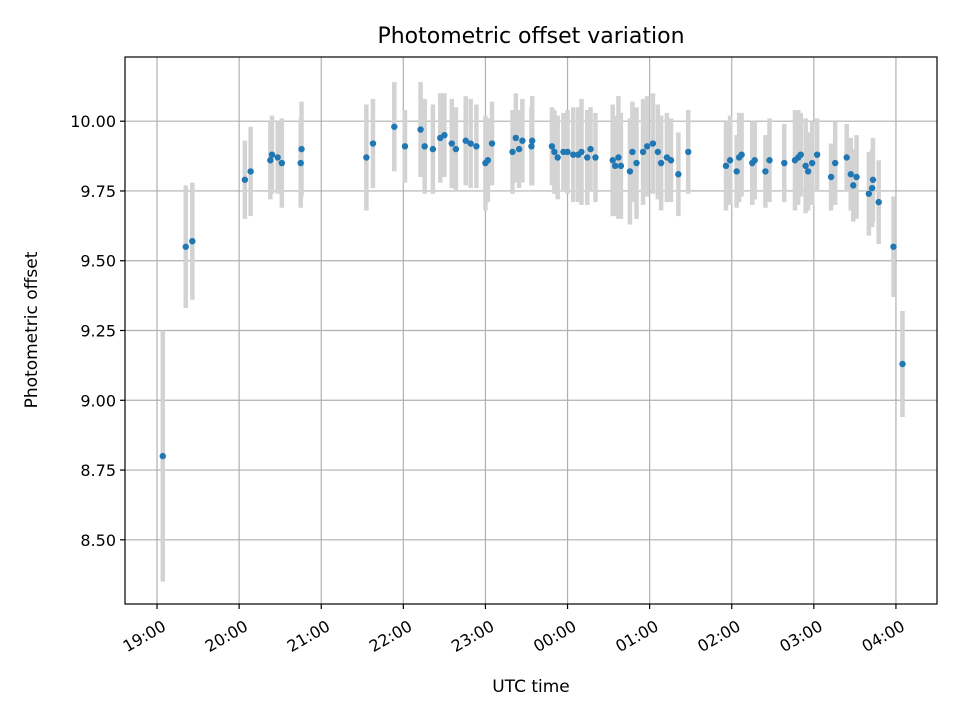  What do you see at coordinates (98, 191) in the screenshot?
I see `y-tick-label: 9.75` at bounding box center [98, 191].